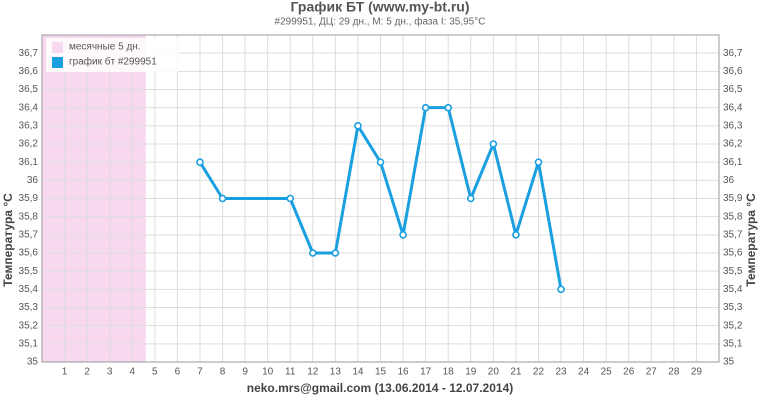  Describe the element at coordinates (223, 372) in the screenshot. I see `x-tick-label: 8` at that location.